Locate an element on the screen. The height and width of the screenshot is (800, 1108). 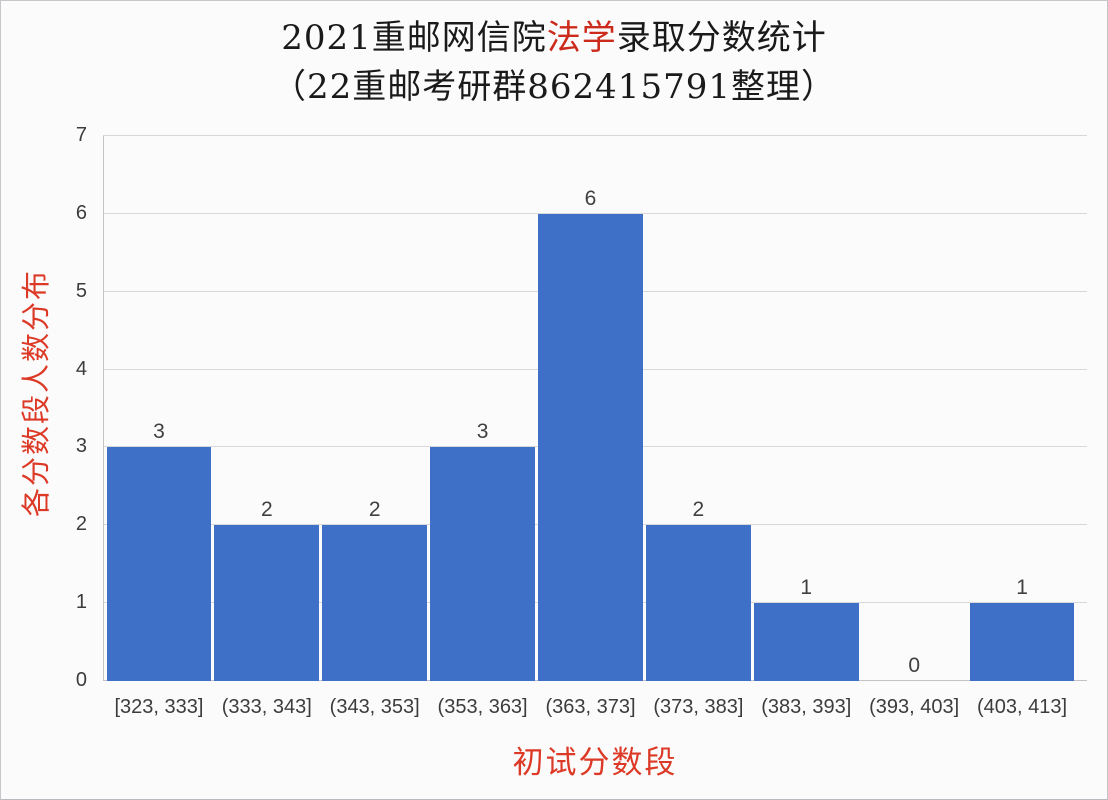
x-tick-label: (363, 373] is located at coordinates (590, 707).